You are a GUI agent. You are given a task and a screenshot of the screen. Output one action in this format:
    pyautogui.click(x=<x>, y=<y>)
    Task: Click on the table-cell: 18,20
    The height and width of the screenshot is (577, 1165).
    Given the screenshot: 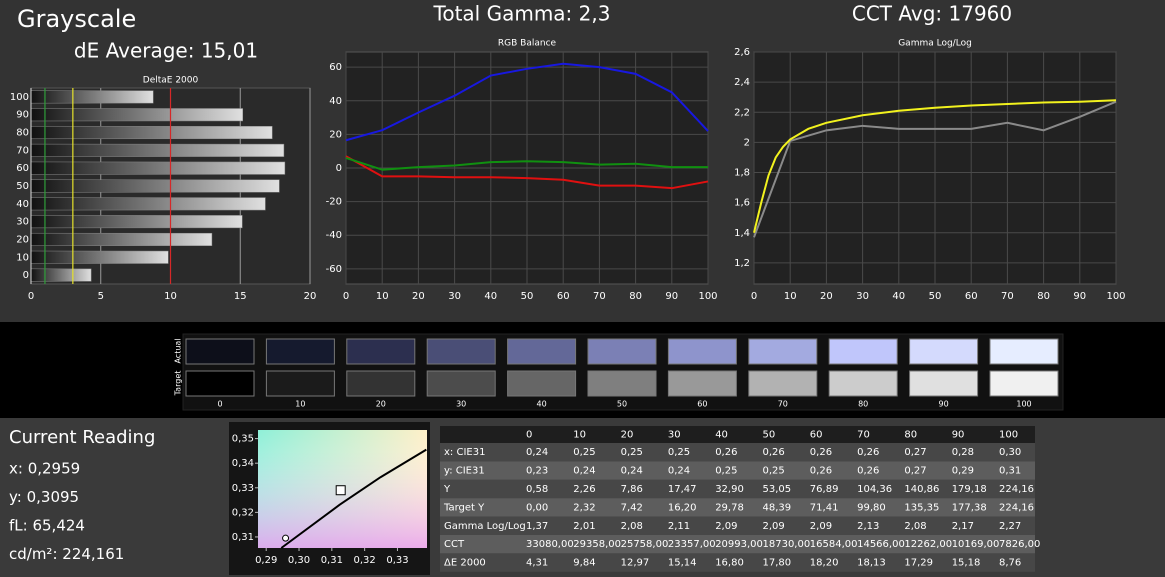 What is the action you would take?
    pyautogui.click(x=824, y=563)
    